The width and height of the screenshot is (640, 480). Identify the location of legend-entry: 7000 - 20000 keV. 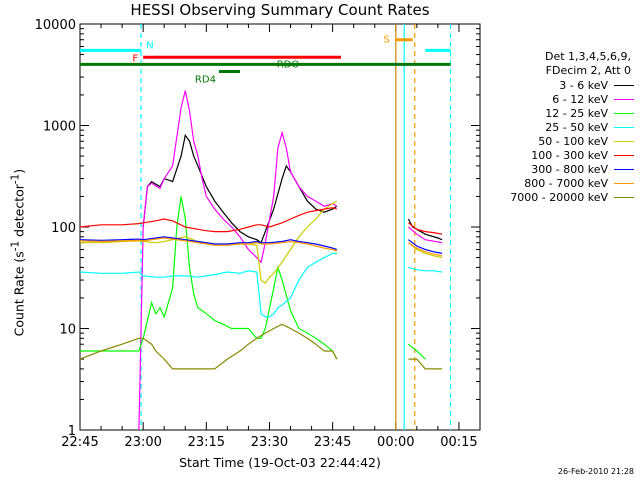
(570, 197).